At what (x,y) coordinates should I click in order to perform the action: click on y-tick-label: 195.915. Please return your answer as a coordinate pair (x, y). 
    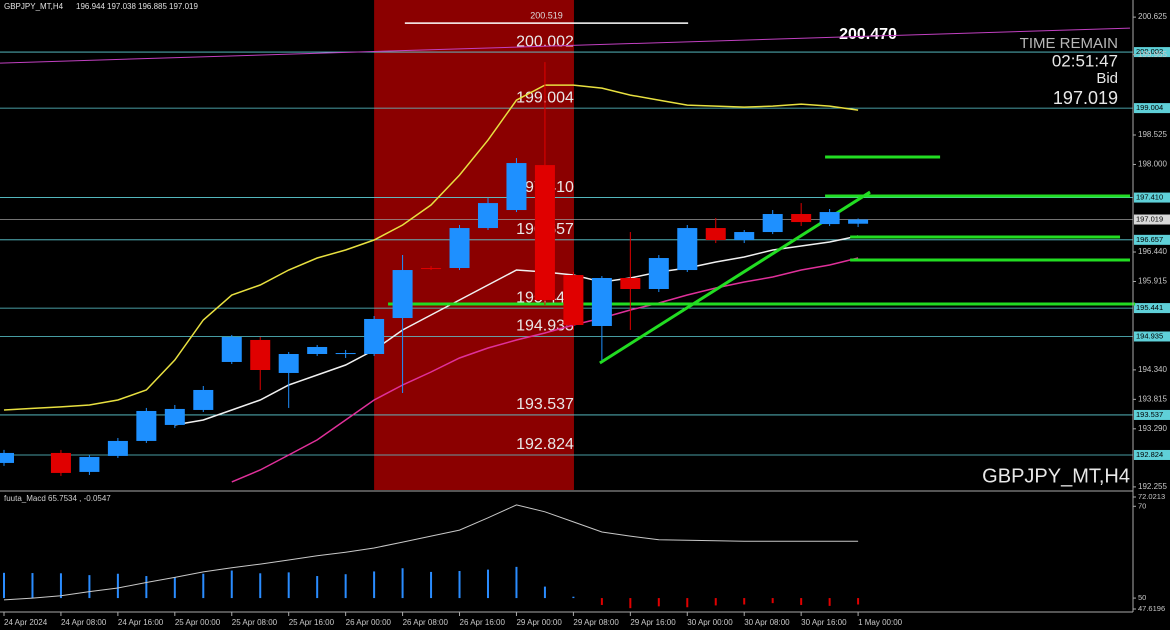
    Looking at the image, I should click on (1152, 281).